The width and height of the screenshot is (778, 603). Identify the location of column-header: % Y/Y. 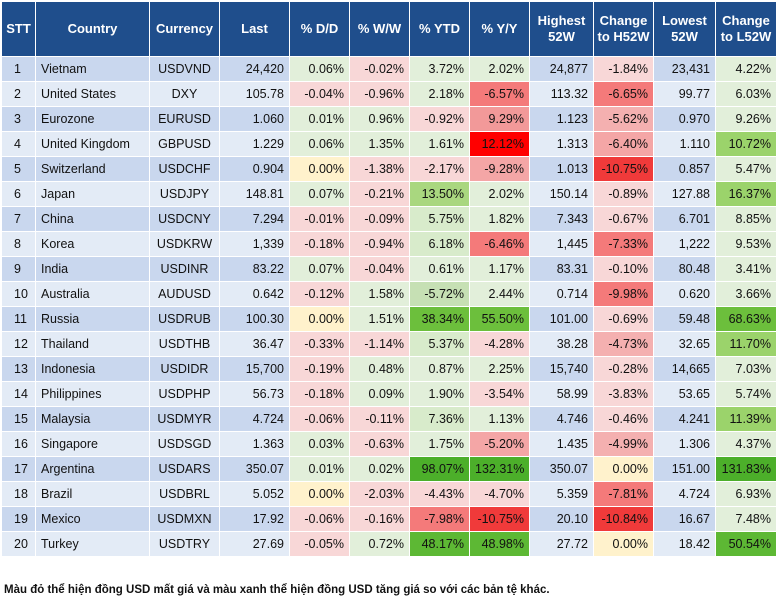
(499, 29).